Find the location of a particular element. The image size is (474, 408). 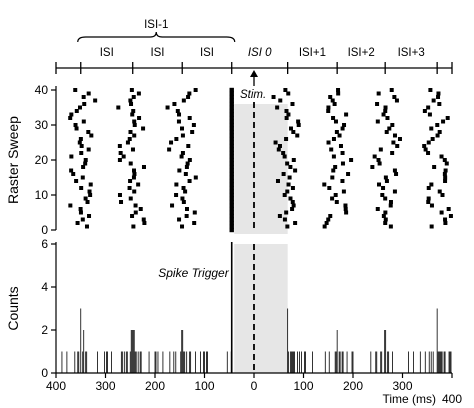

hist-x-tick-label: 0 is located at coordinates (254, 386).